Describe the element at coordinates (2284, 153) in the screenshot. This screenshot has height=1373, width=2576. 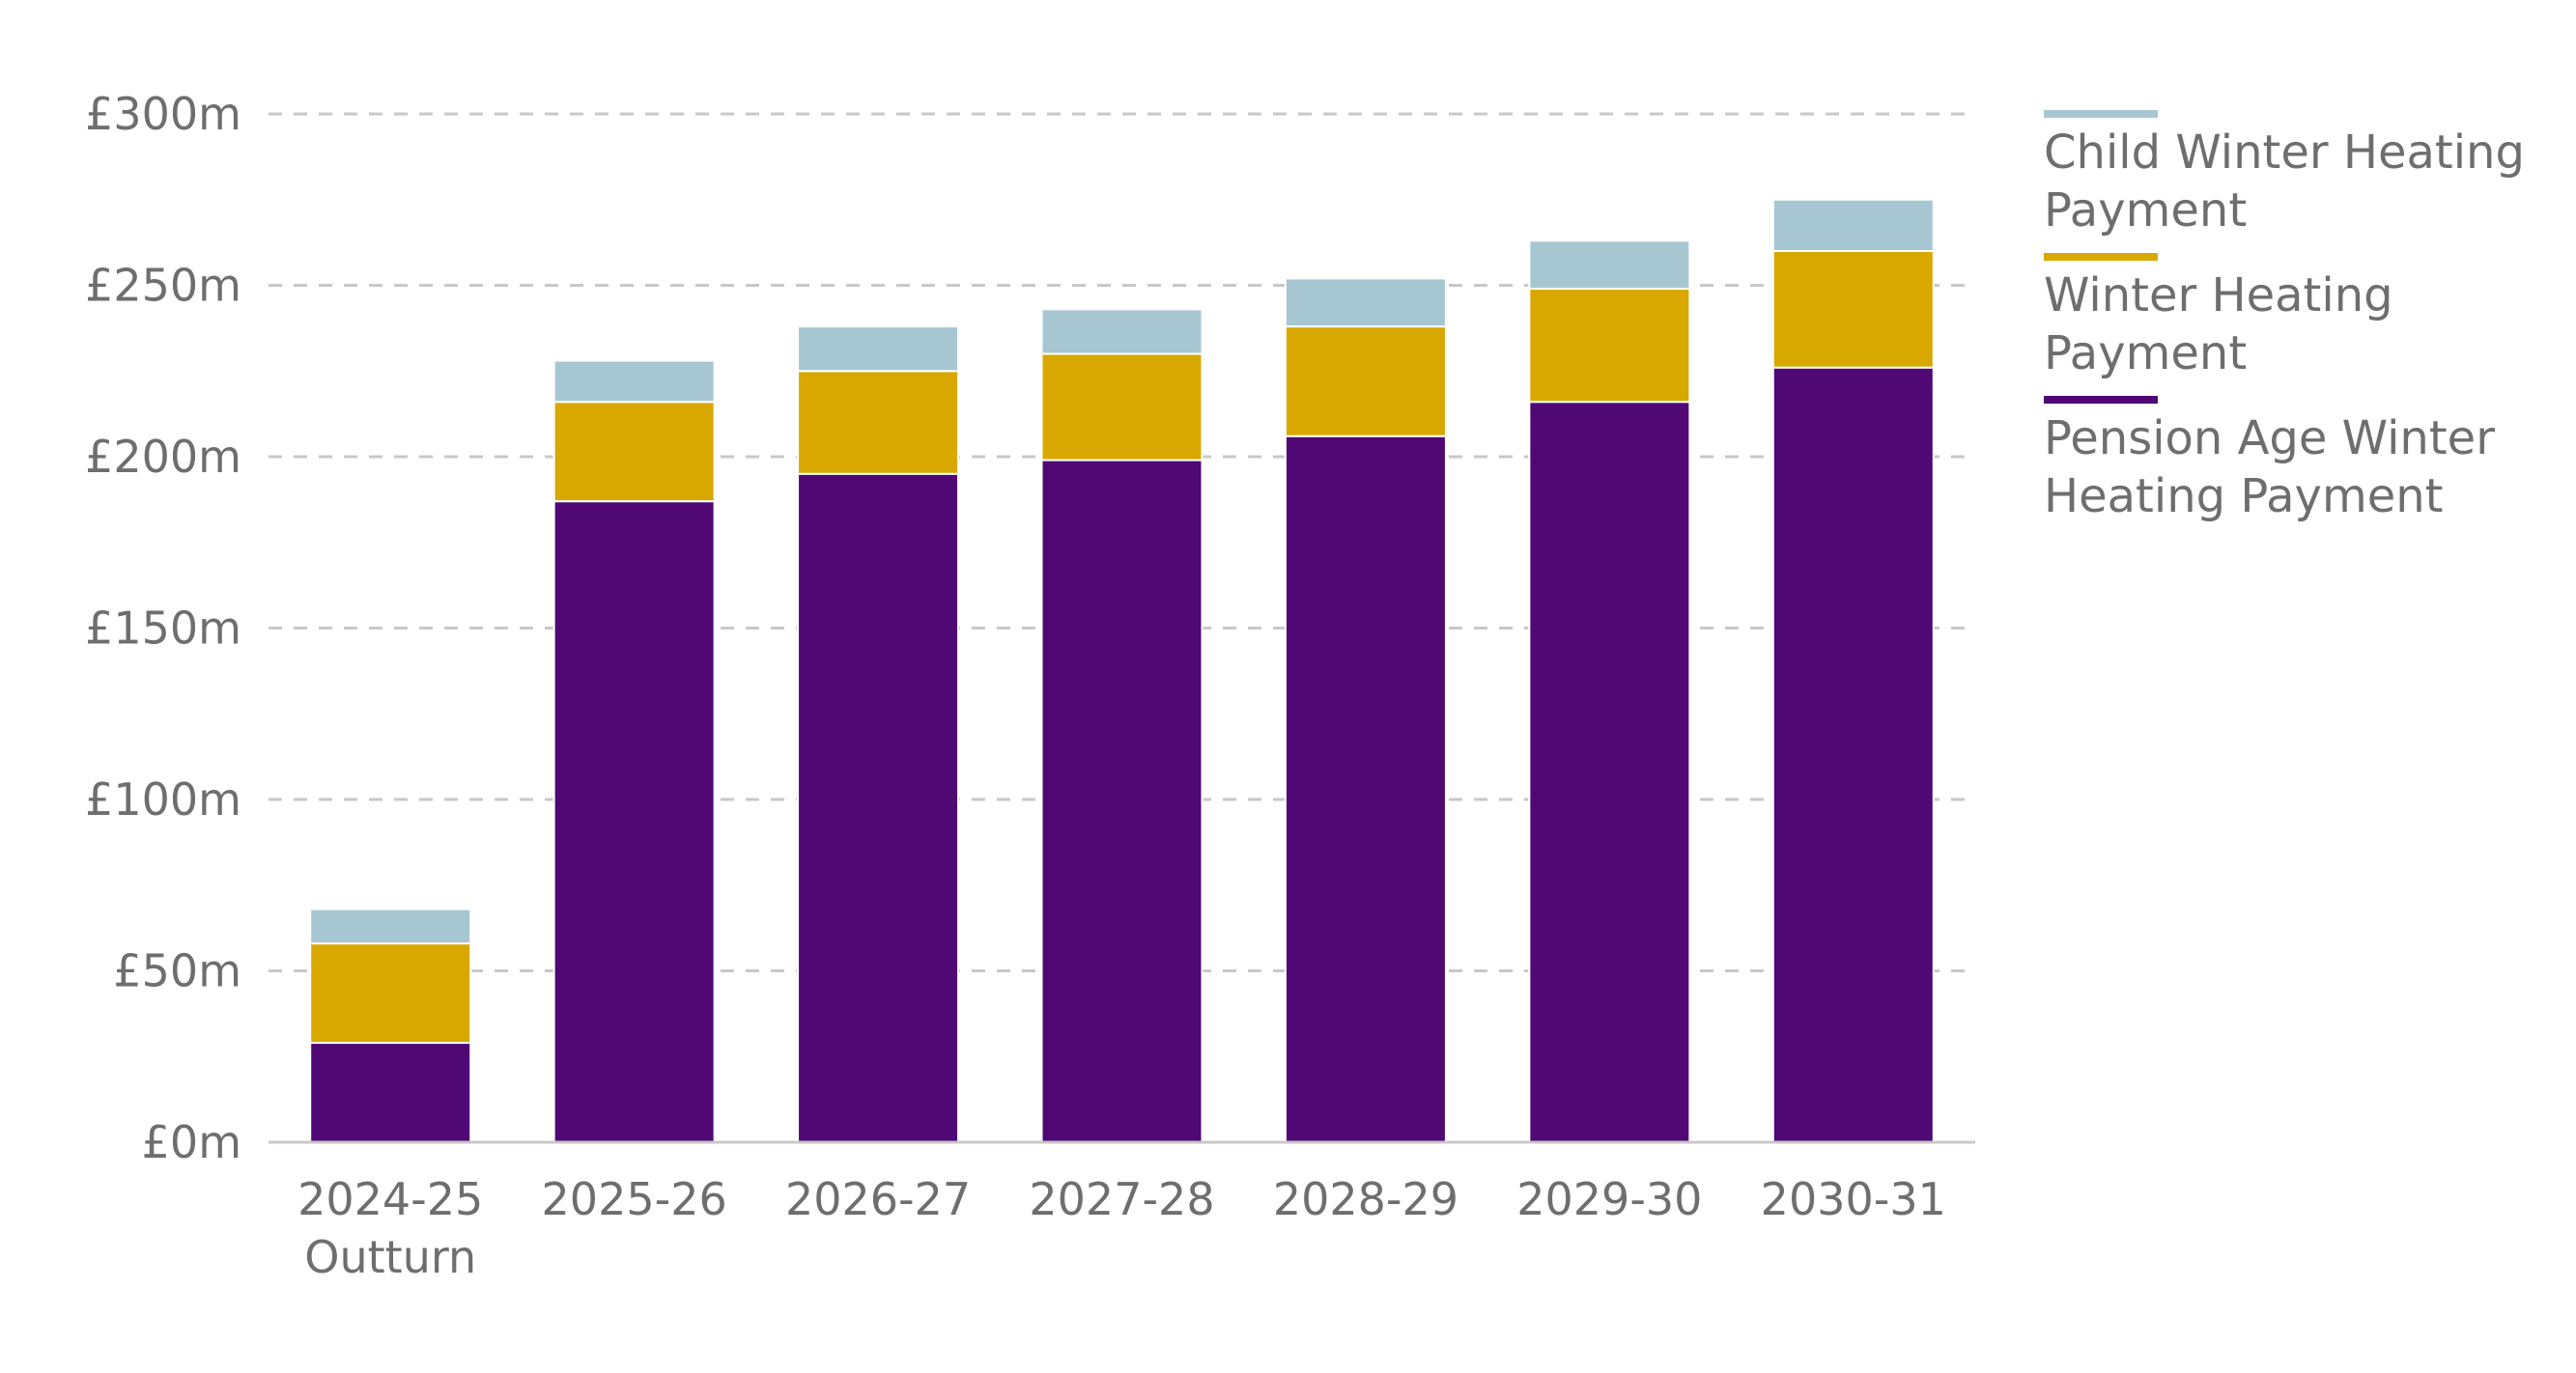
I see `legend-label: Child Winter Heating` at that location.